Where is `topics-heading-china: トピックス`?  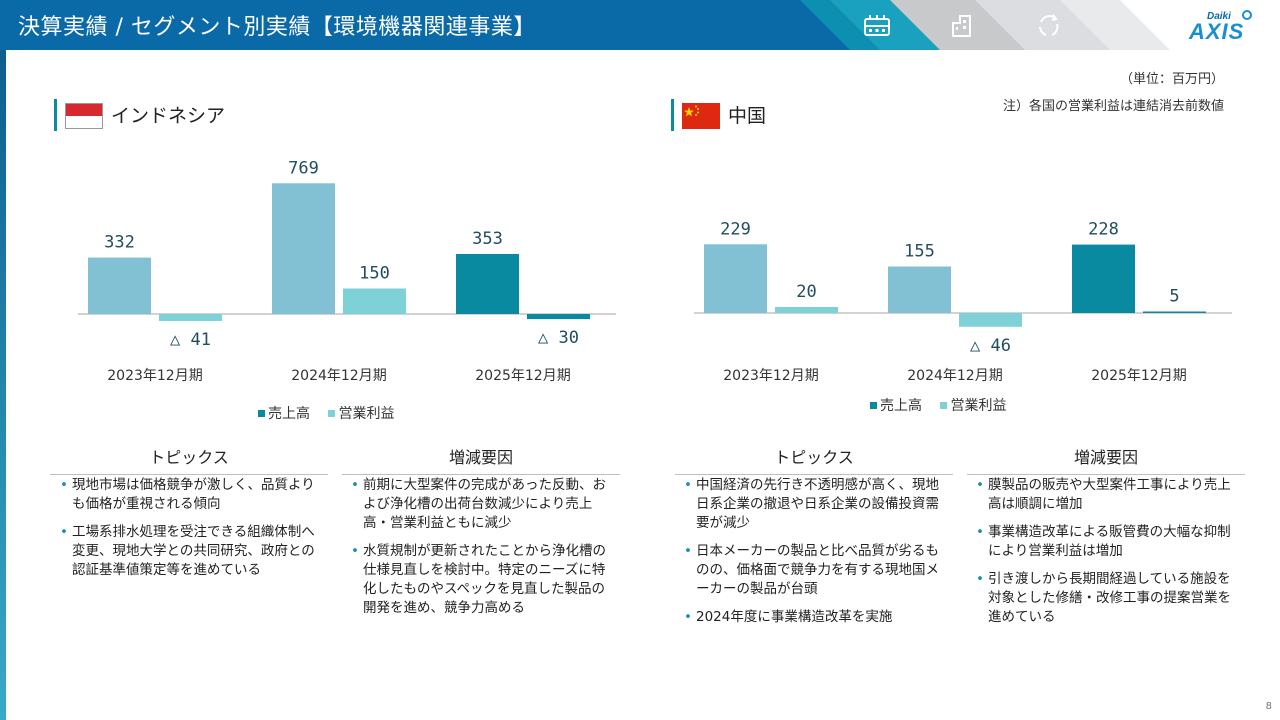 topics-heading-china: トピックス is located at coordinates (814, 459).